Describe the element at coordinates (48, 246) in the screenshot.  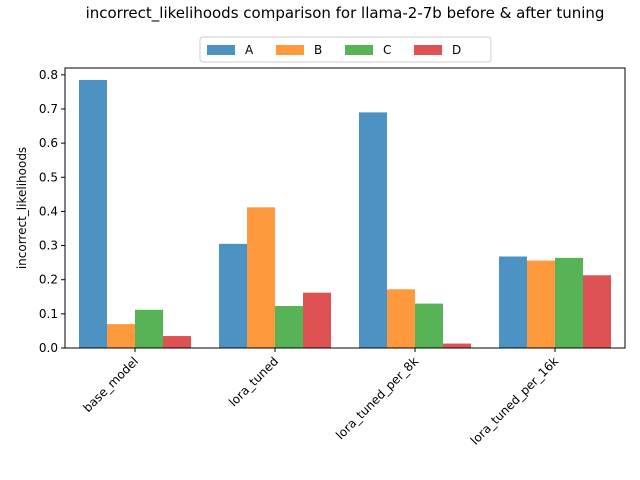
I see `y-tick-label: 0.3` at that location.